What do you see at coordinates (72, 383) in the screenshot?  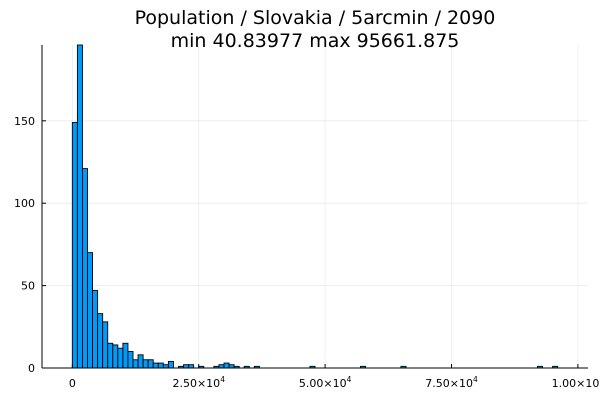 I see `x-tick-label: 0` at bounding box center [72, 383].